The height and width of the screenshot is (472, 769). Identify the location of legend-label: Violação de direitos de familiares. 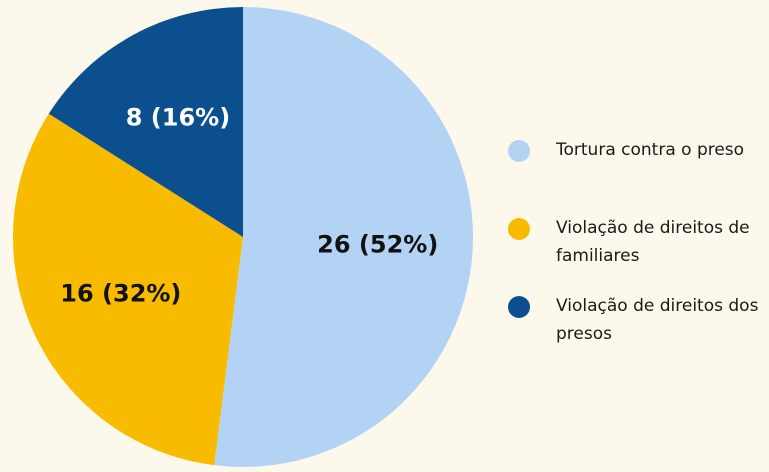
(653, 242).